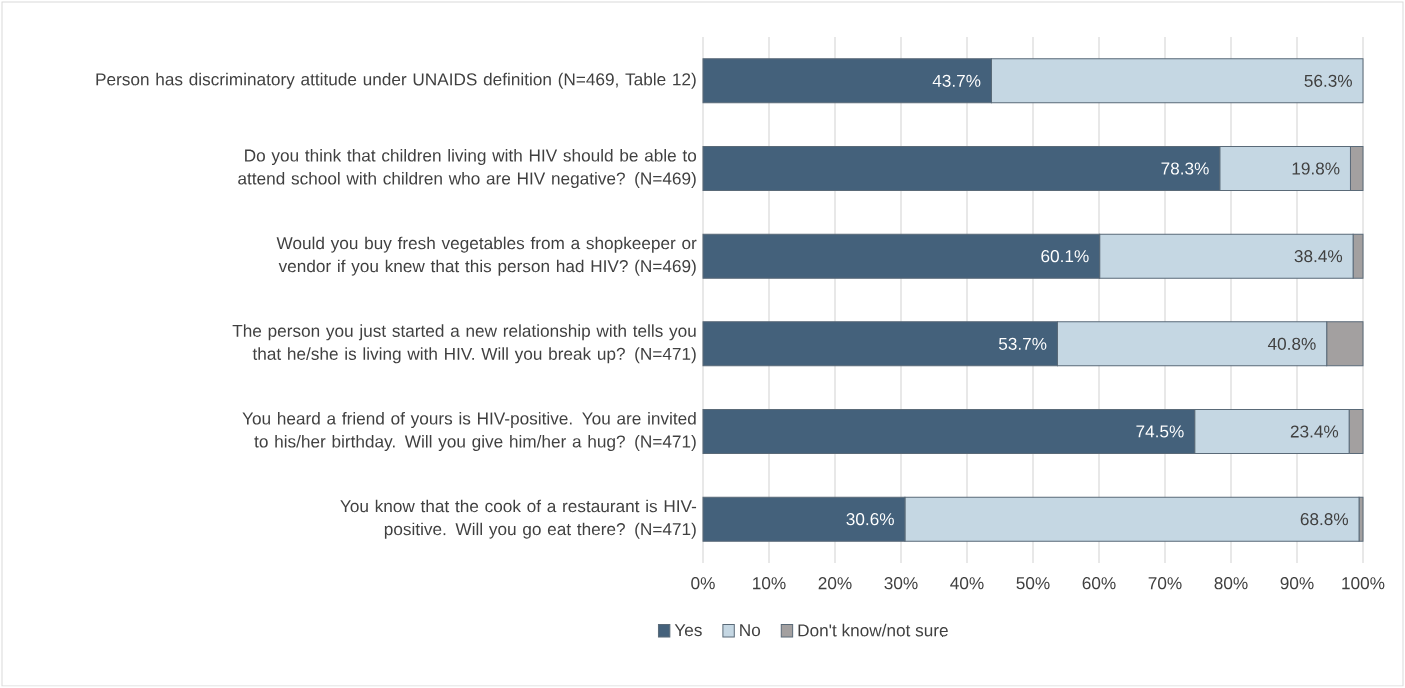 The image size is (1405, 688). What do you see at coordinates (396, 80) in the screenshot?
I see `y-tick-label: Person has discriminatory attitude under UNAIDS definition (N=469, Table 12)` at bounding box center [396, 80].